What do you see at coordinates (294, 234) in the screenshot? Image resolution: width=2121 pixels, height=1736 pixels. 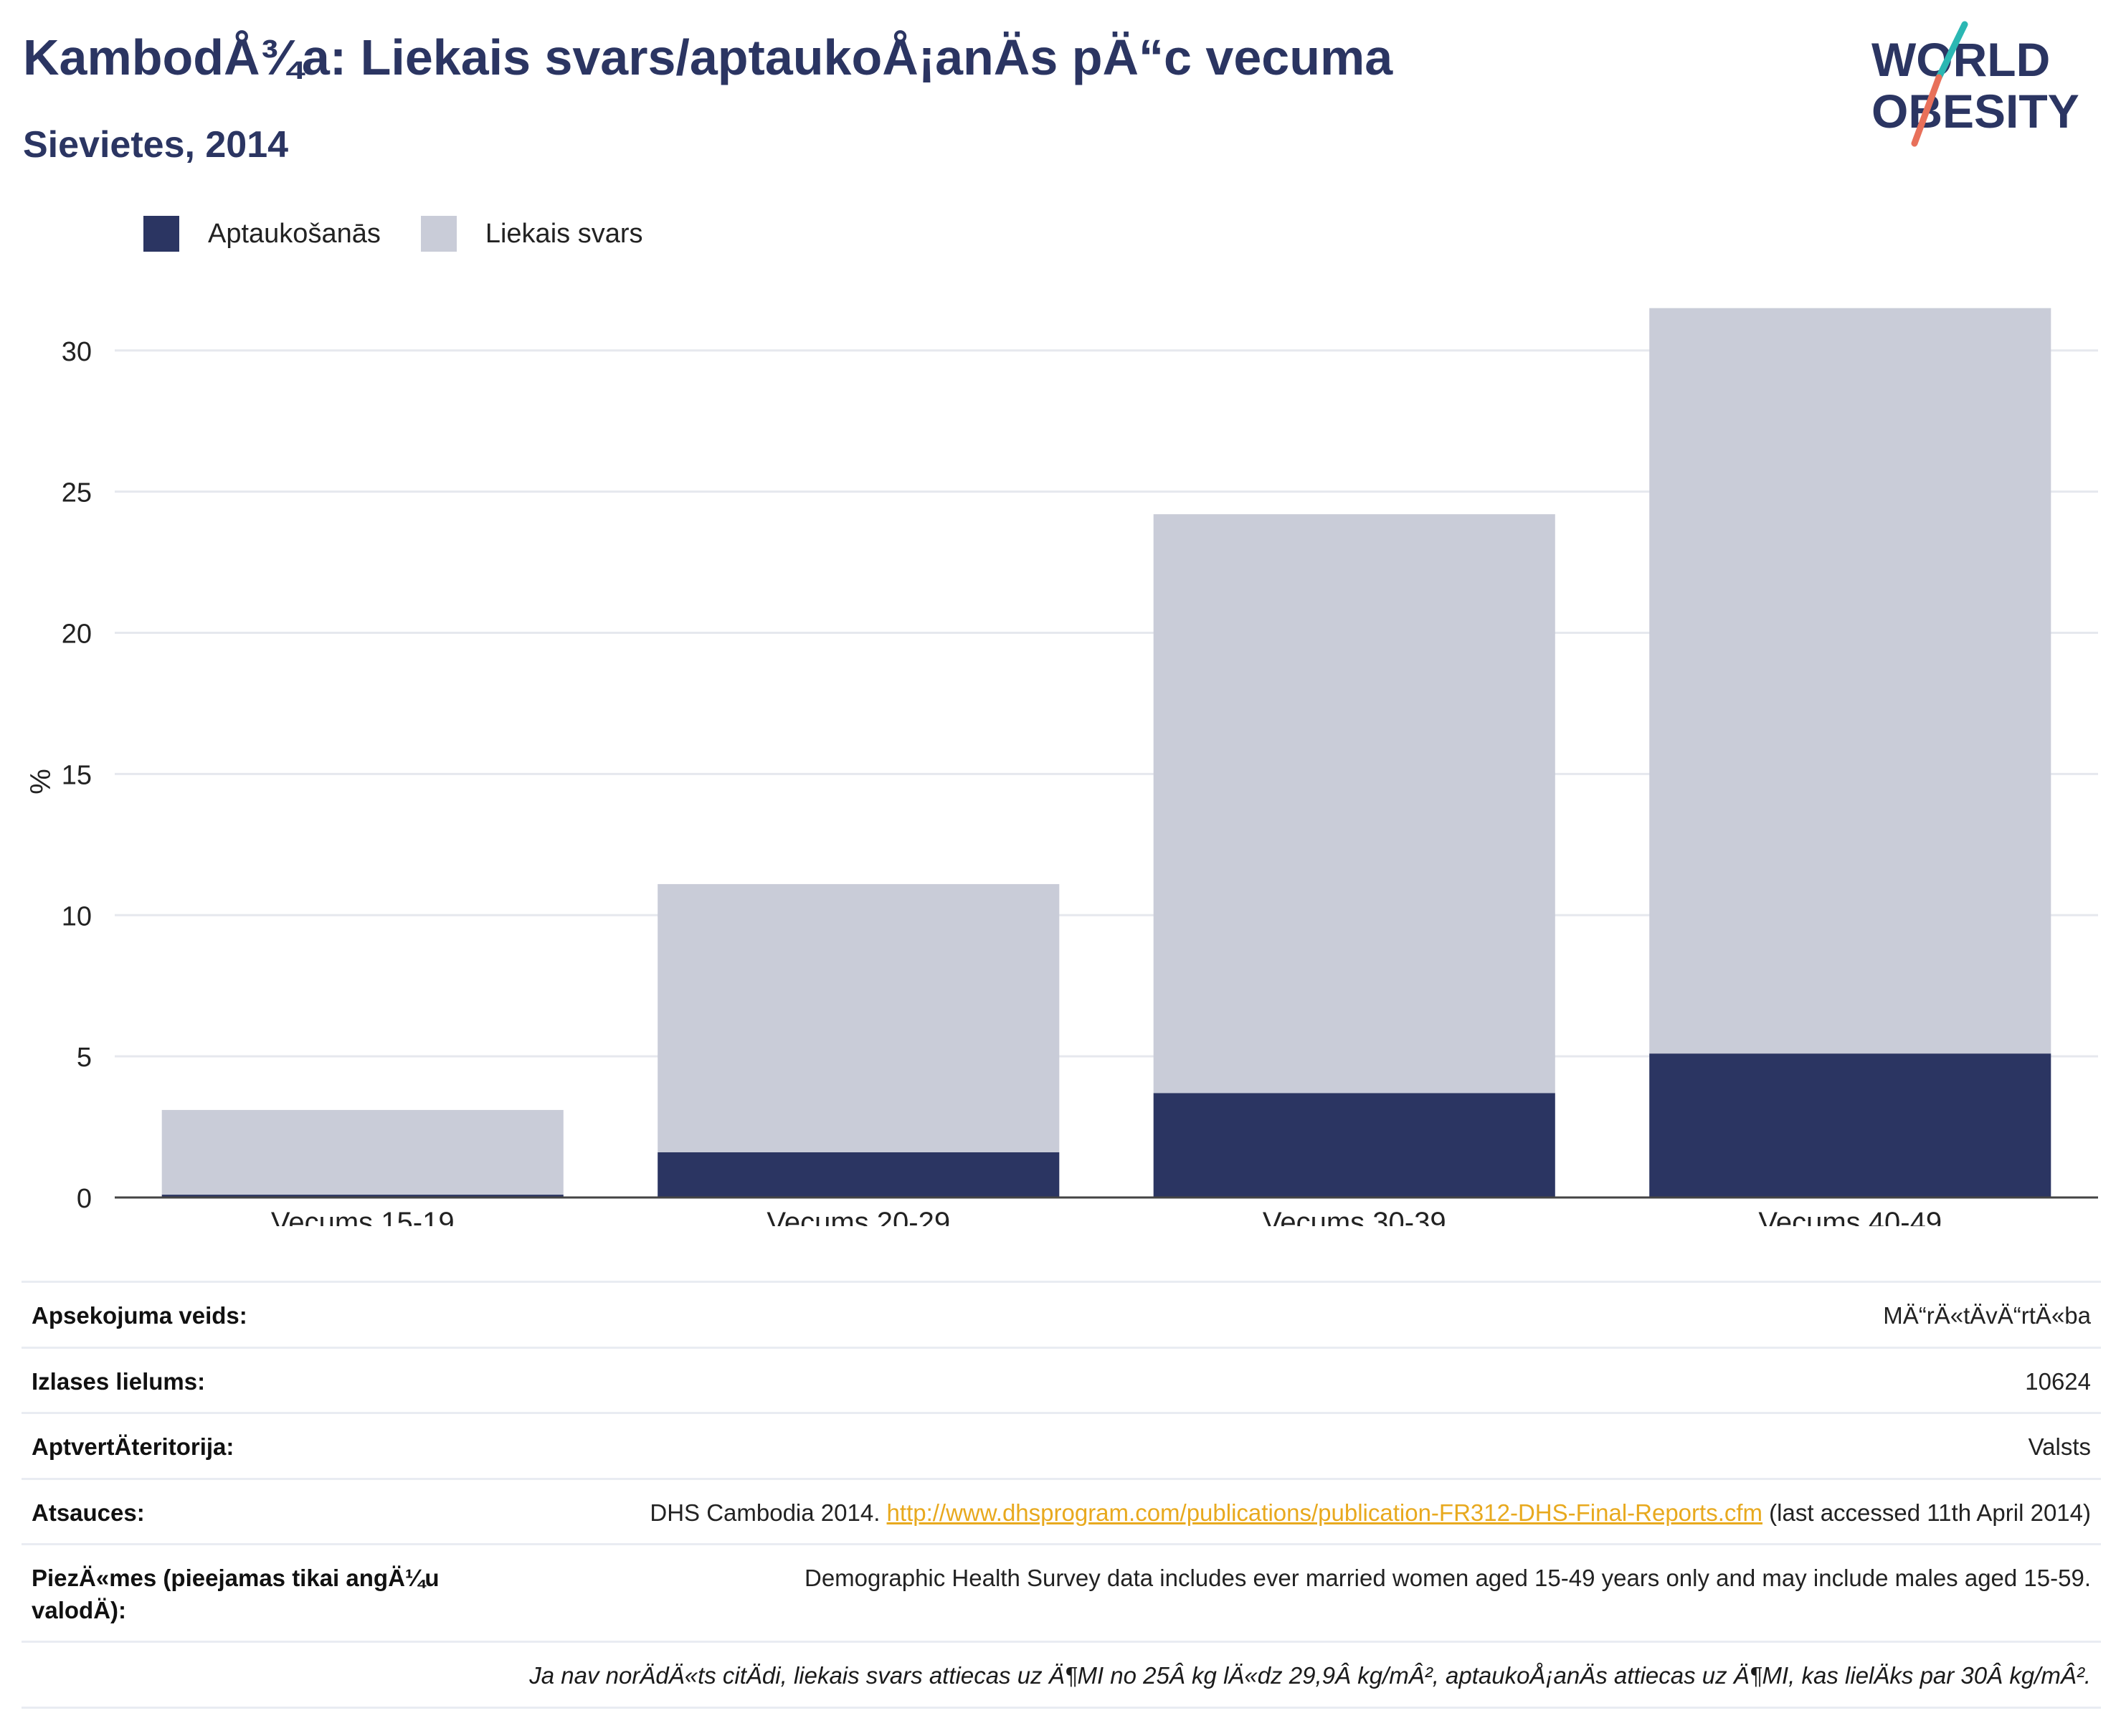 I see `legend-label-obesity: Aptaukošanās` at bounding box center [294, 234].